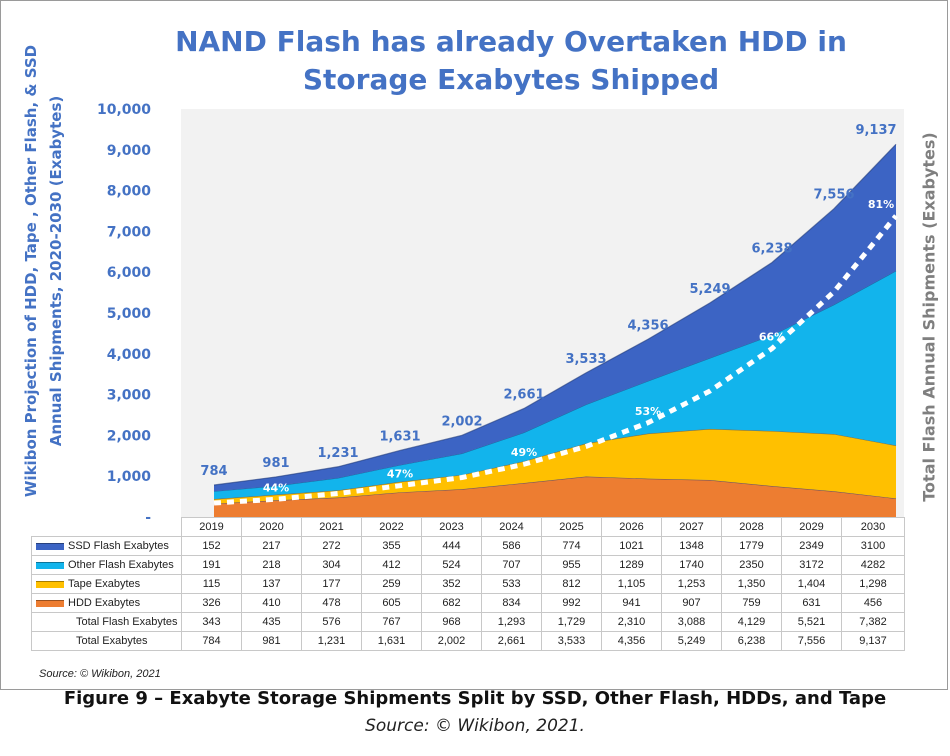 Image resolution: width=950 pixels, height=756 pixels. What do you see at coordinates (751, 565) in the screenshot?
I see `table-cell: 2350` at bounding box center [751, 565].